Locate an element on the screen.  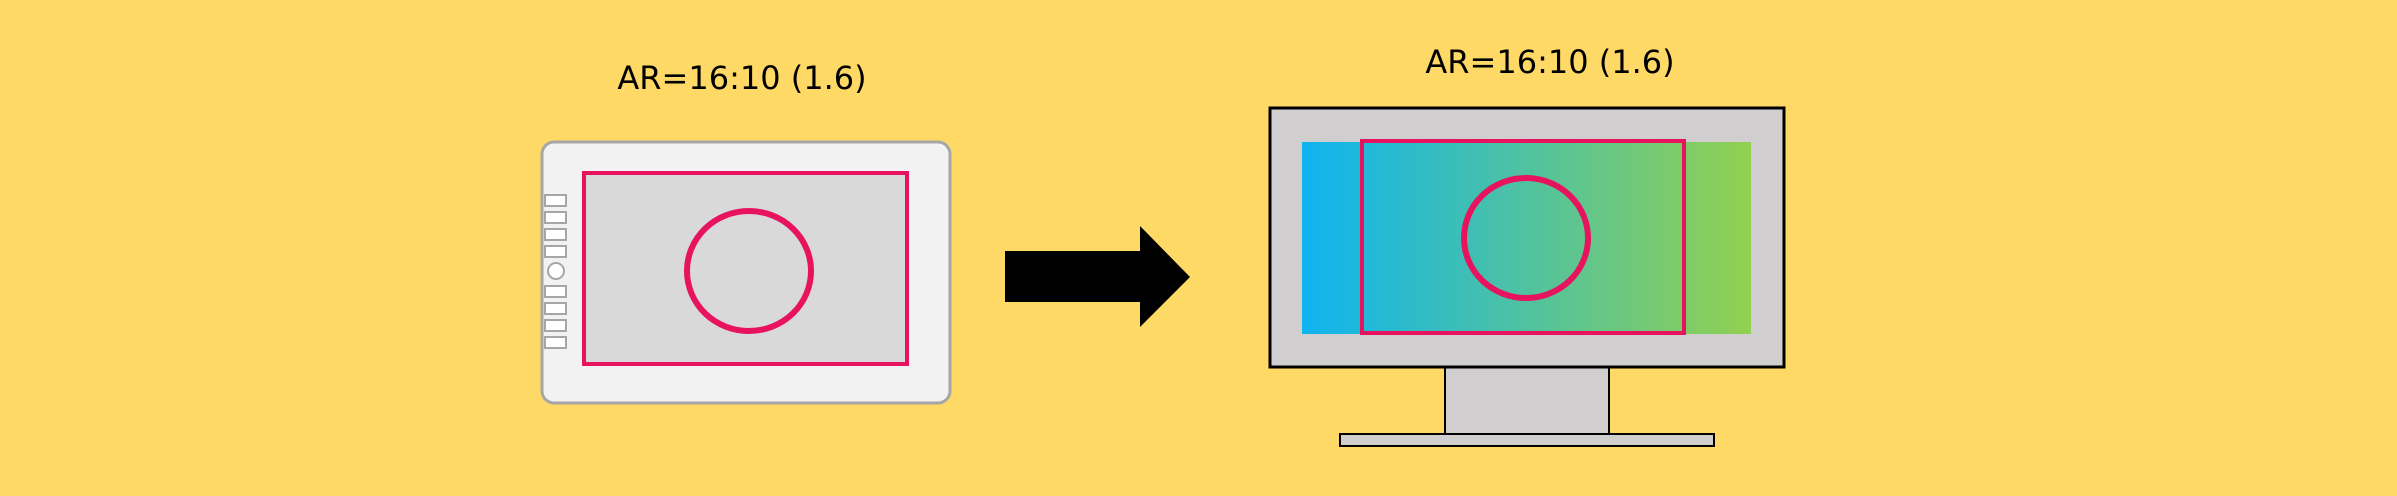
tablet-screen is located at coordinates (745, 268).